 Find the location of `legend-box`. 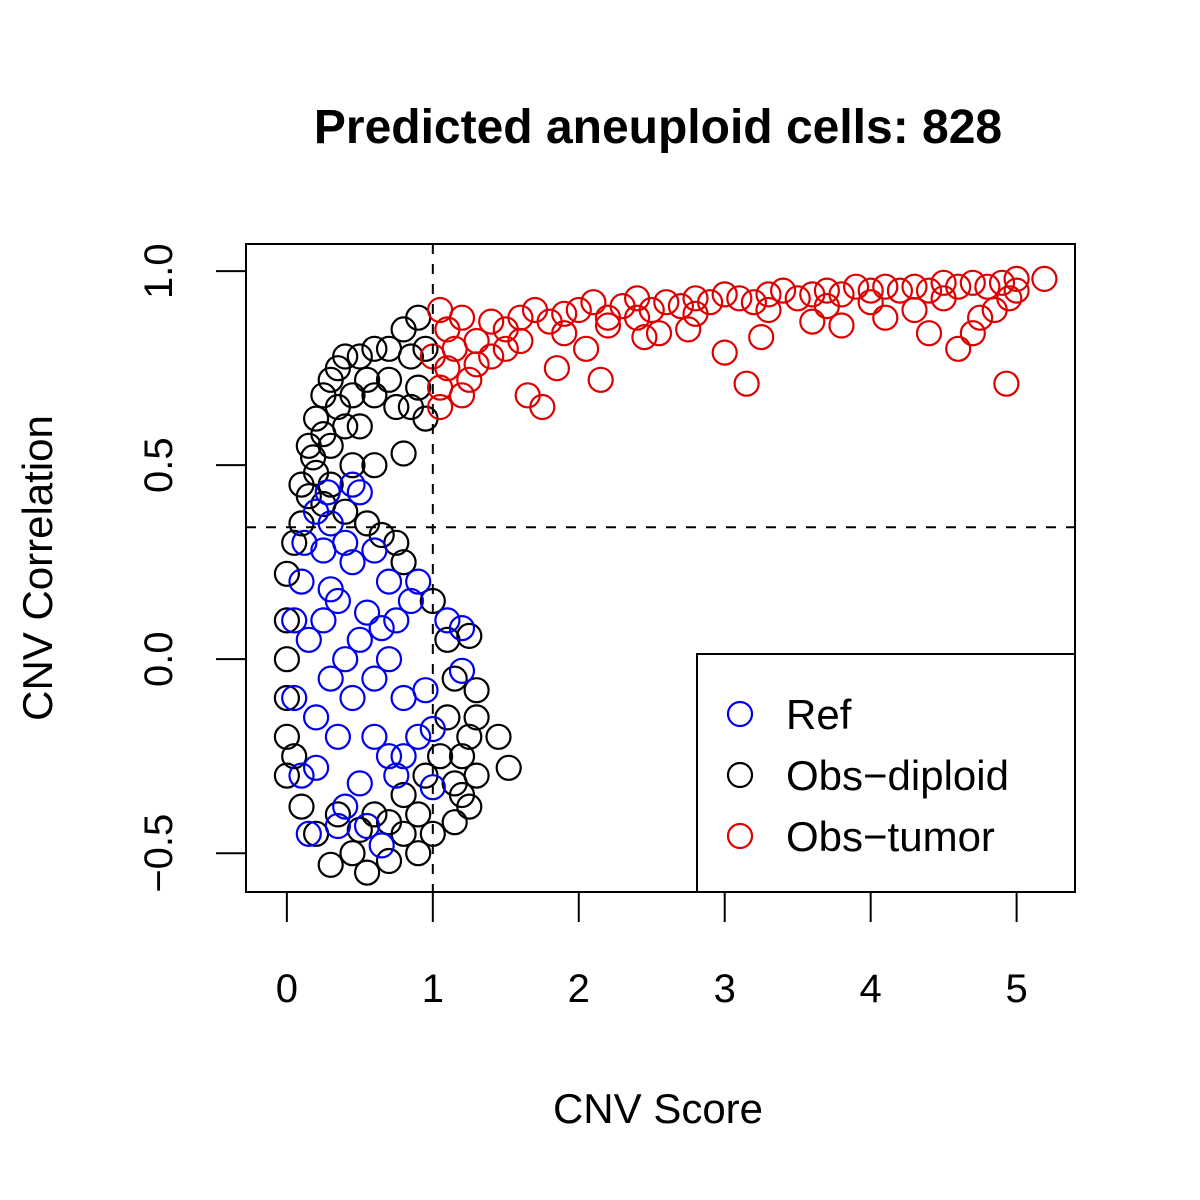

legend-box is located at coordinates (886, 773).